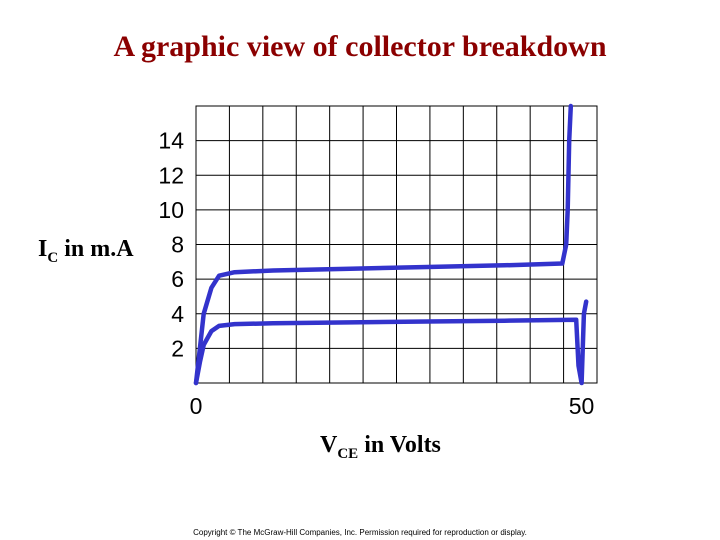 Image resolution: width=720 pixels, height=540 pixels. What do you see at coordinates (177, 279) in the screenshot?
I see `y-tick-label: 6` at bounding box center [177, 279].